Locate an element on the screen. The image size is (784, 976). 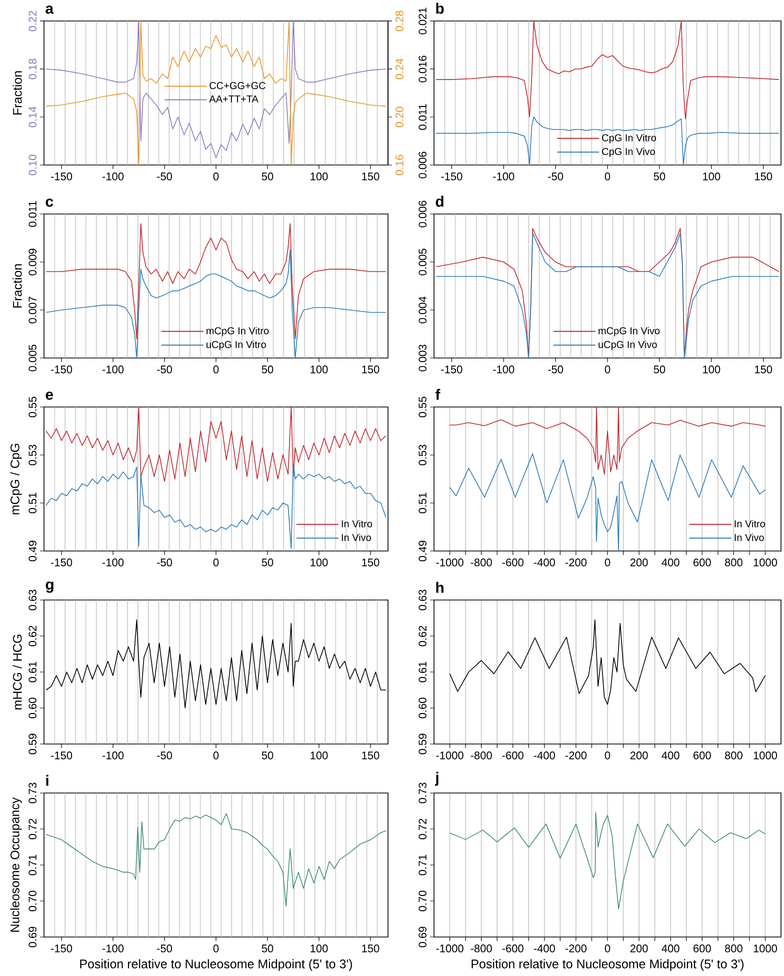
legend-label: mCpG In Vitro is located at coordinates (237, 331).